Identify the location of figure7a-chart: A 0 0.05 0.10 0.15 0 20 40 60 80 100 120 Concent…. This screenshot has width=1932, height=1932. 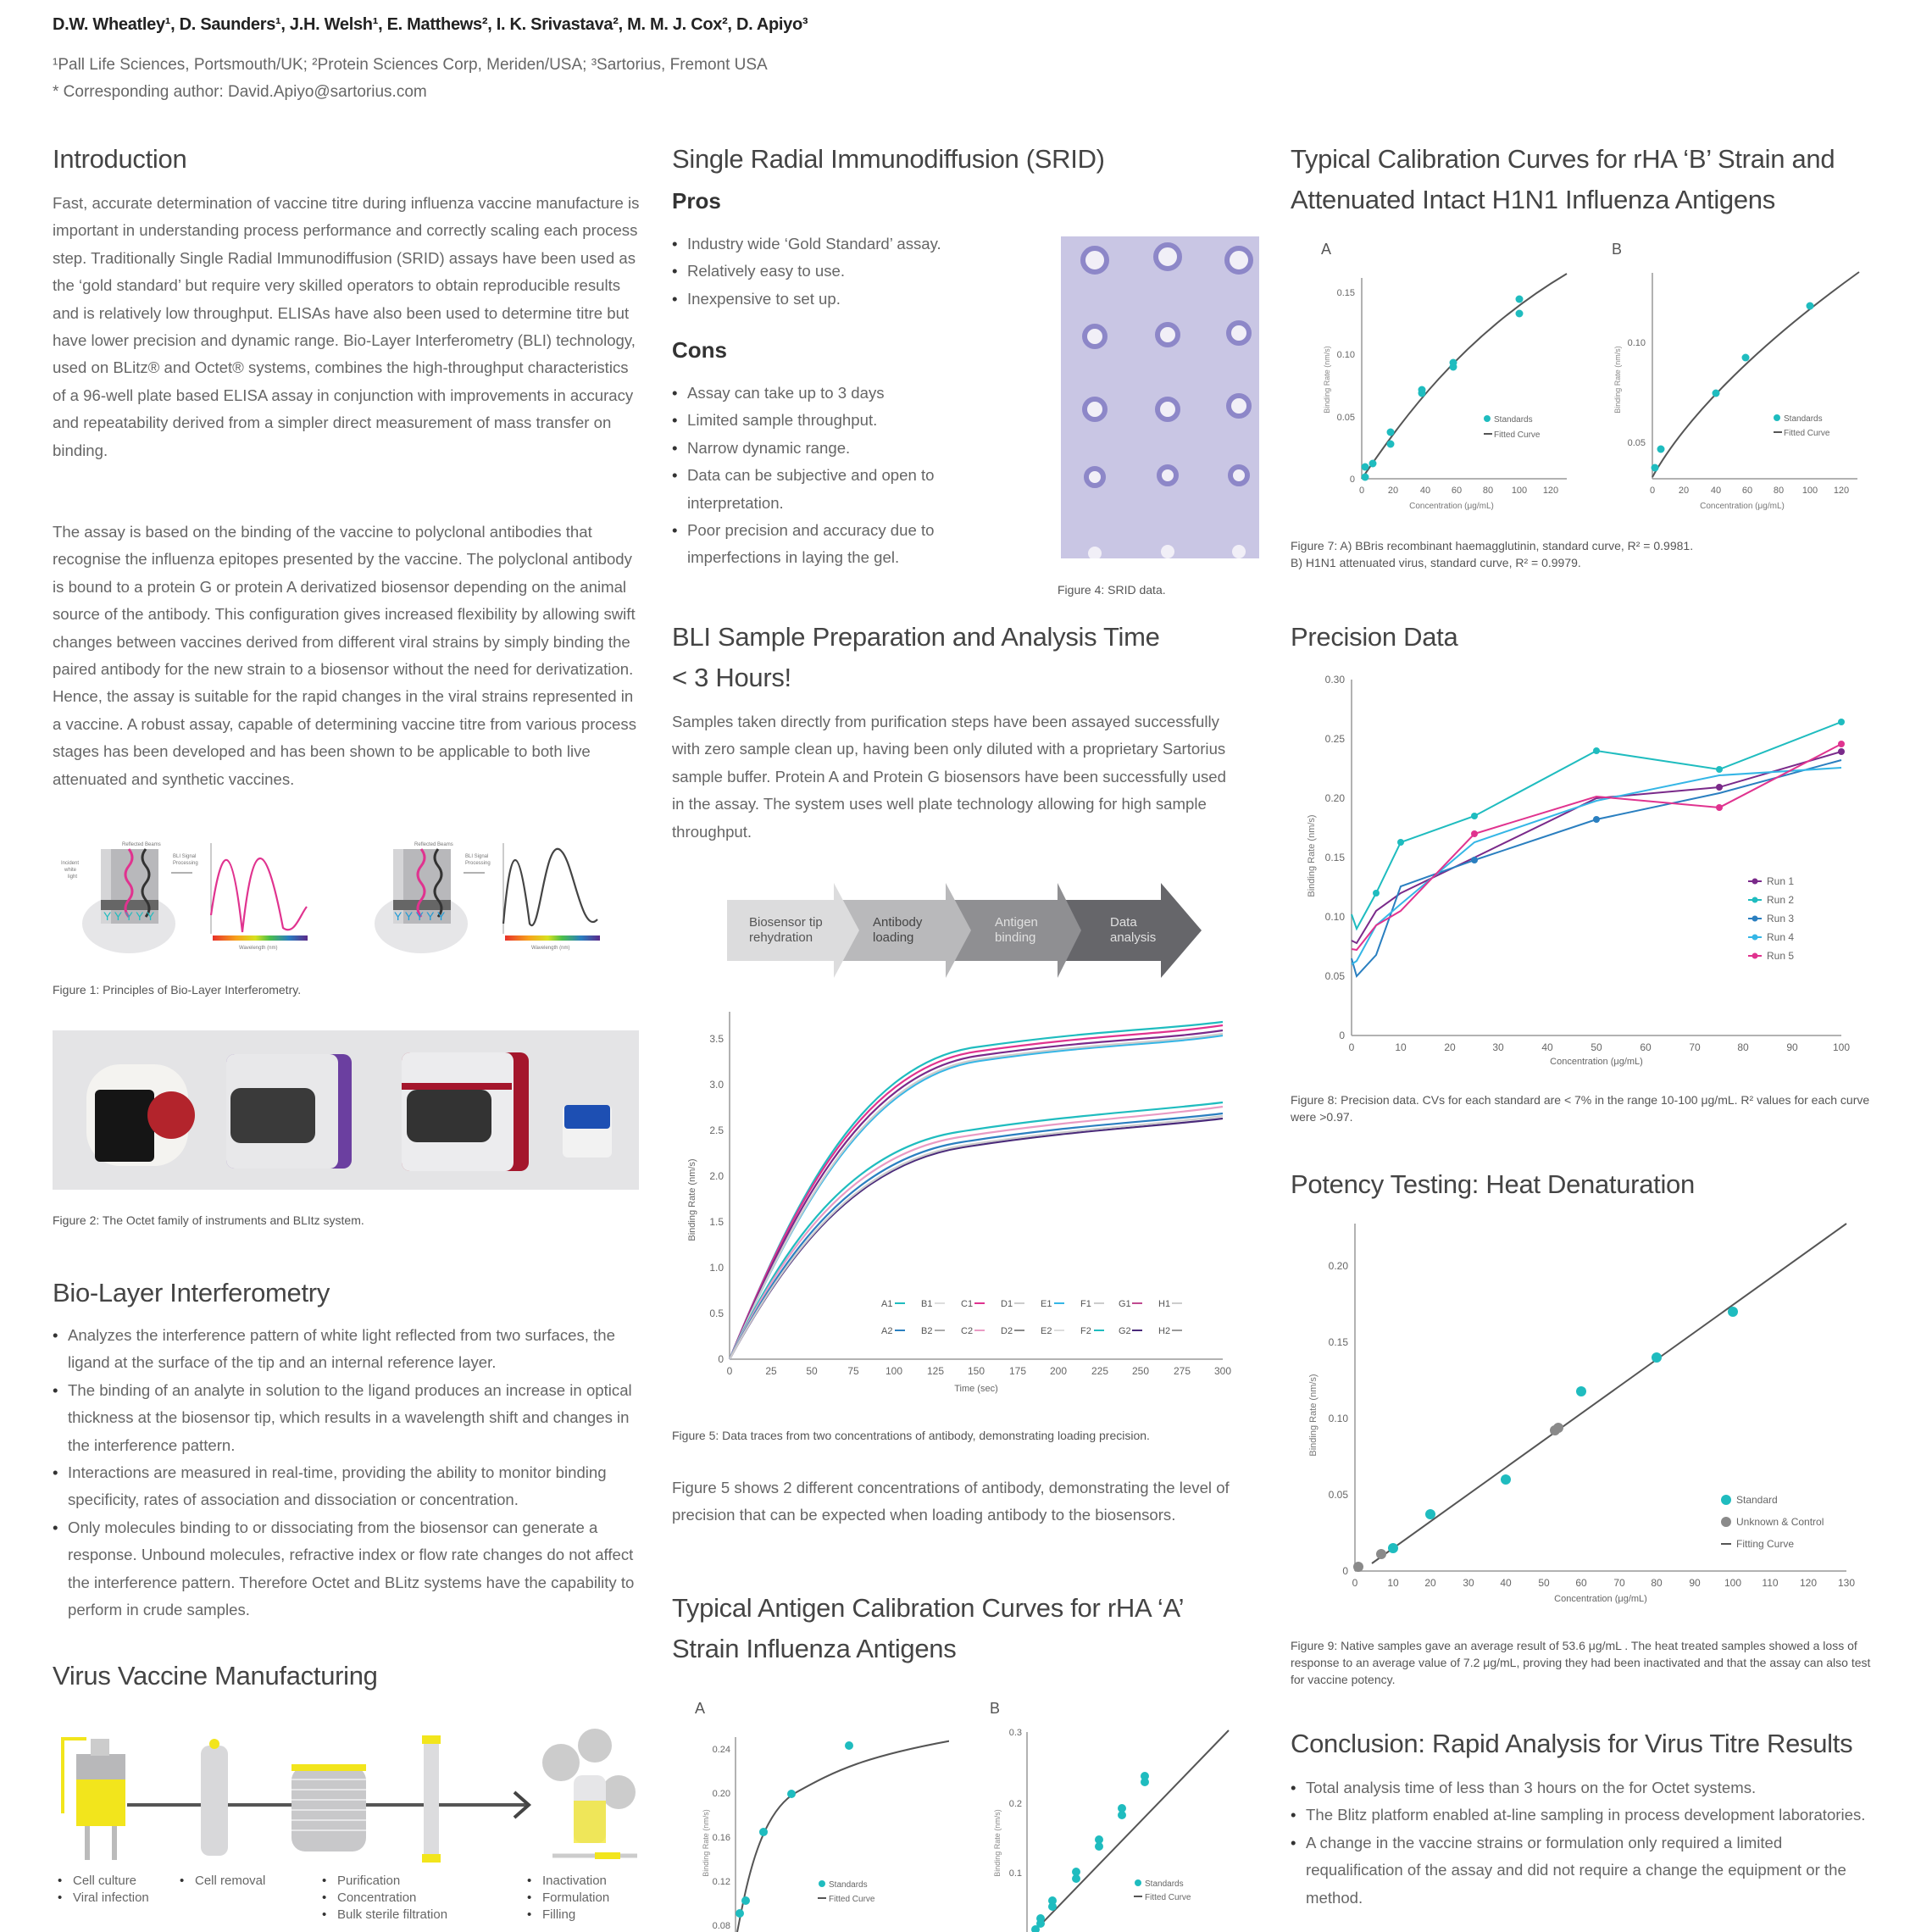
(1435, 375).